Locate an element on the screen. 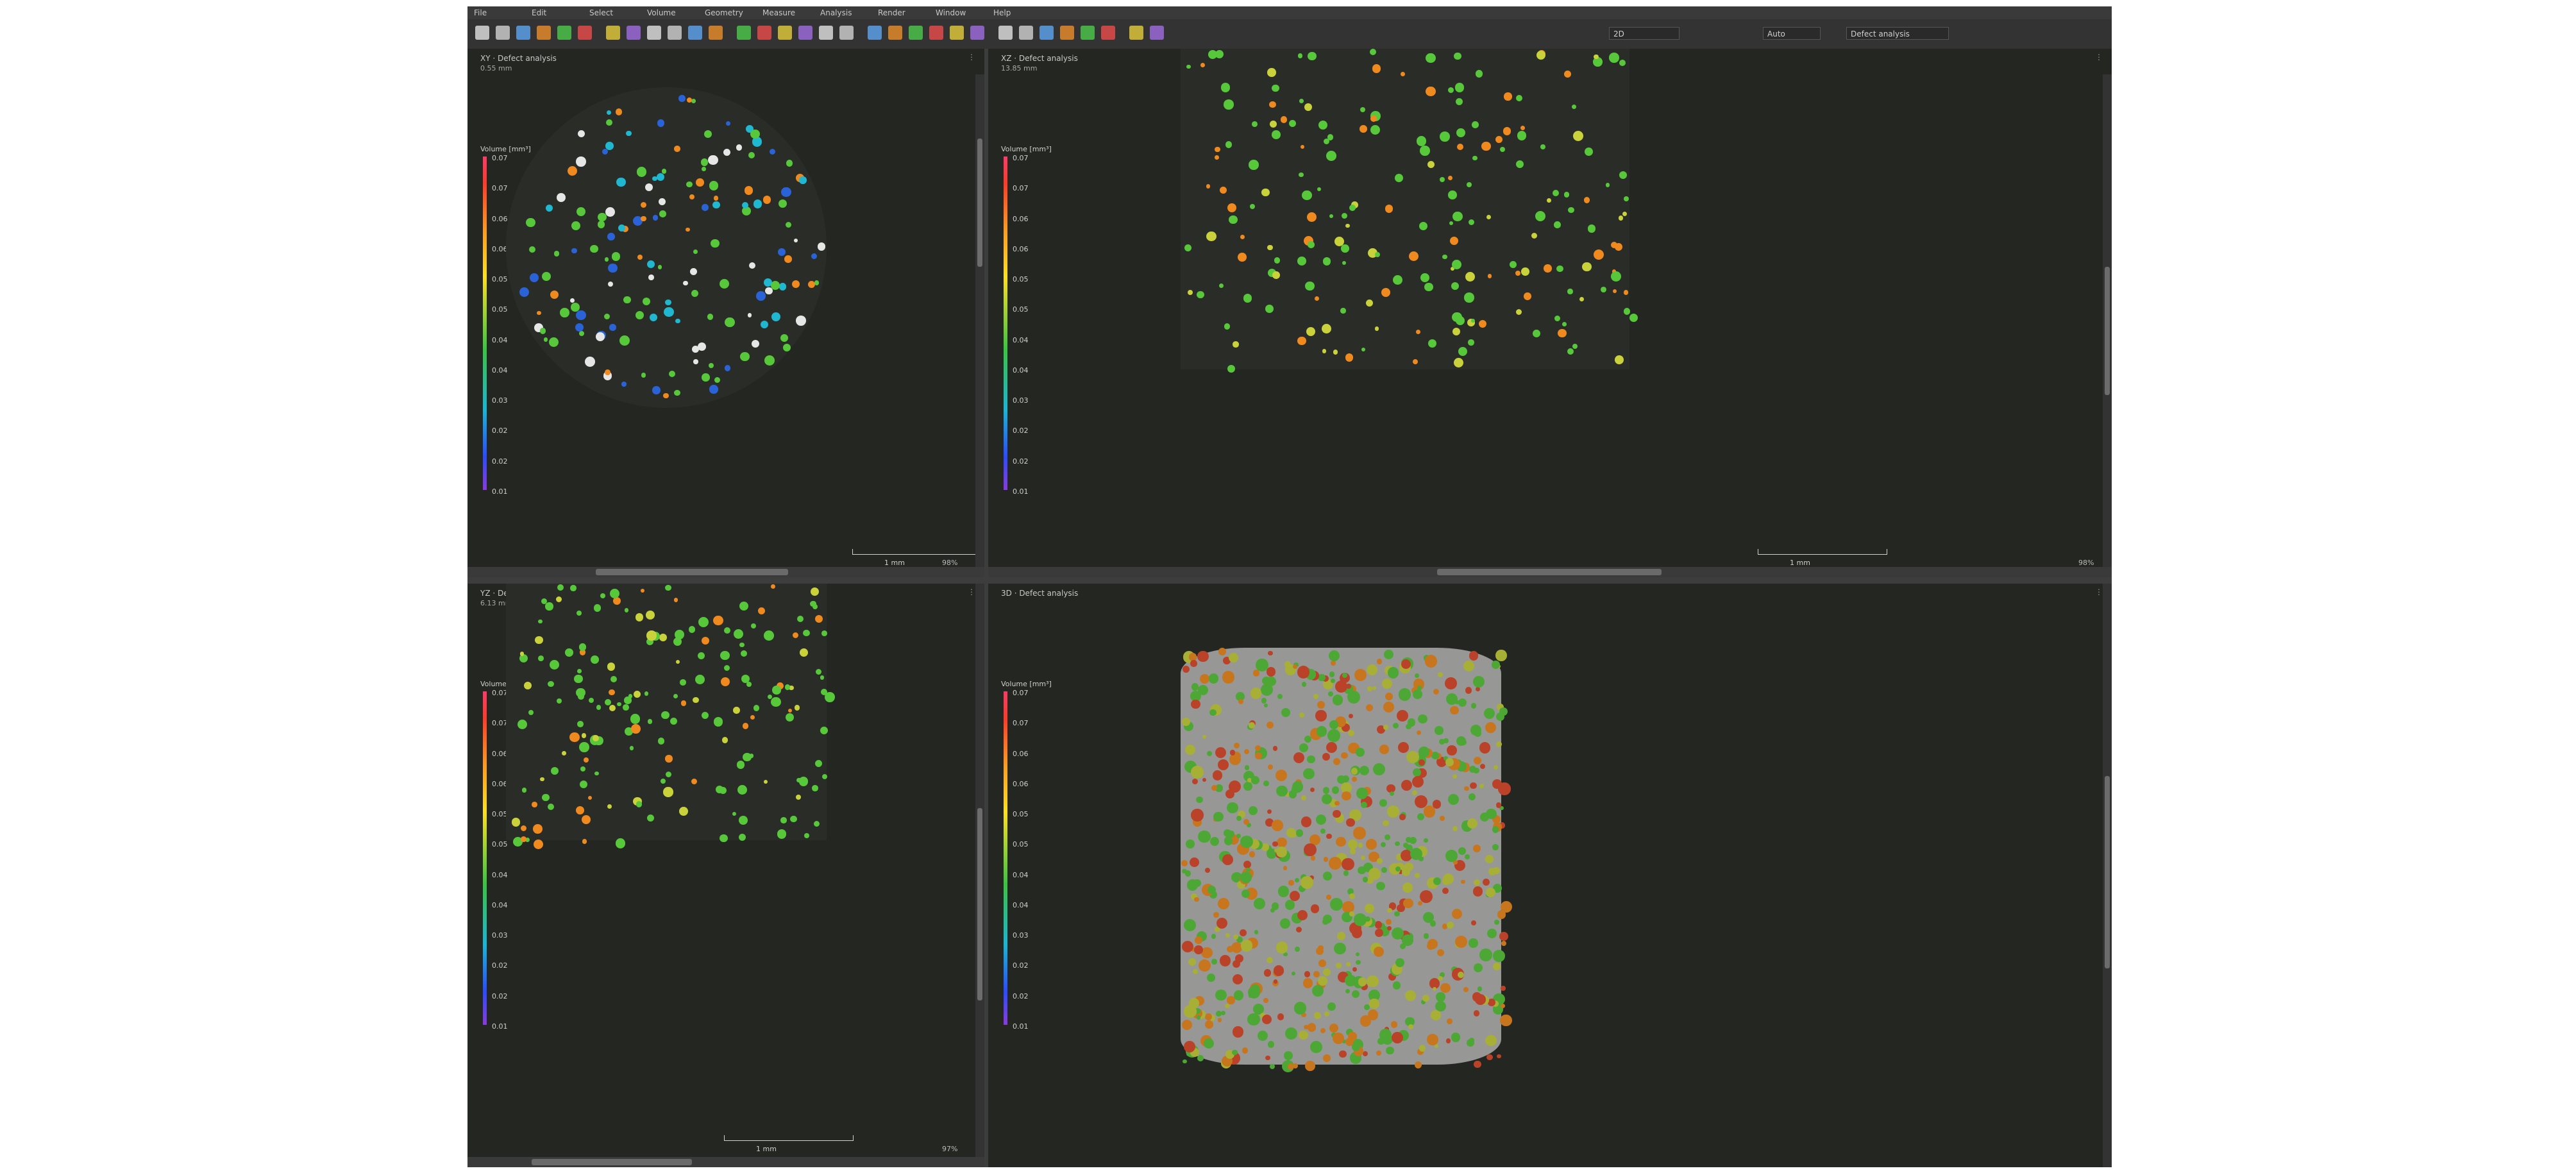 This screenshot has height=1173, width=2576. save-icon is located at coordinates (523, 33).